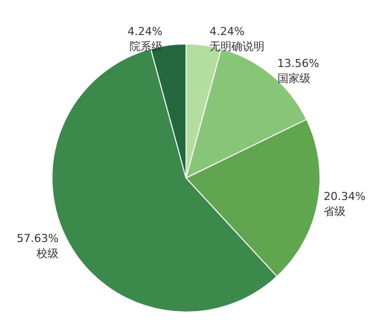 The height and width of the screenshot is (333, 375). Describe the element at coordinates (335, 211) in the screenshot. I see `slice-label: 省级` at that location.